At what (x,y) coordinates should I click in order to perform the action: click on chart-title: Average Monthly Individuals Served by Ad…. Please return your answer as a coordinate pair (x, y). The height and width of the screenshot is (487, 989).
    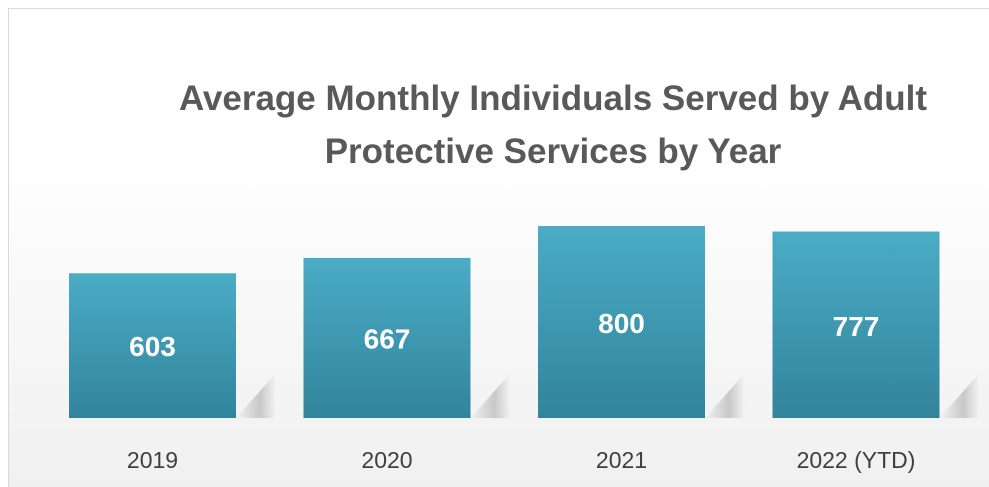
    Looking at the image, I should click on (553, 125).